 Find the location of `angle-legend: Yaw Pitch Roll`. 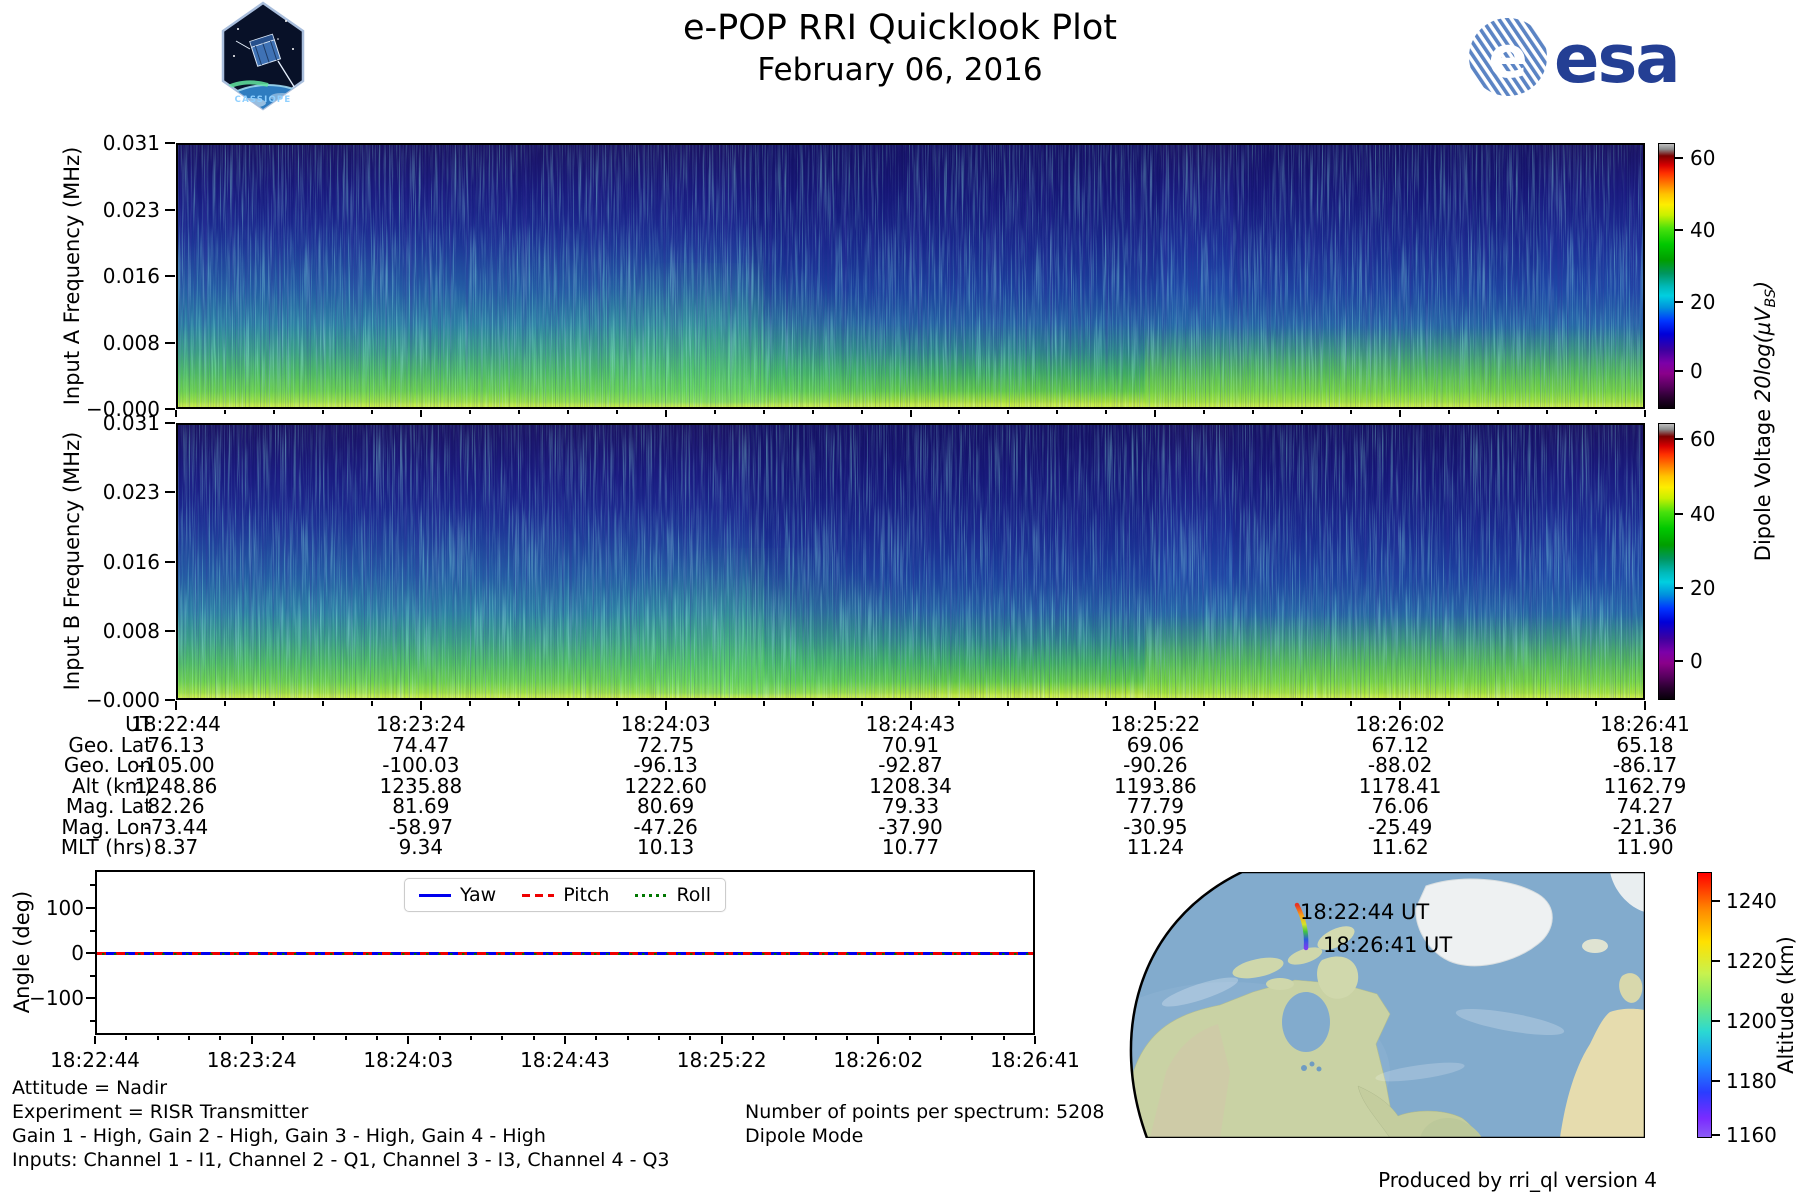

angle-legend: Yaw Pitch Roll is located at coordinates (565, 895).